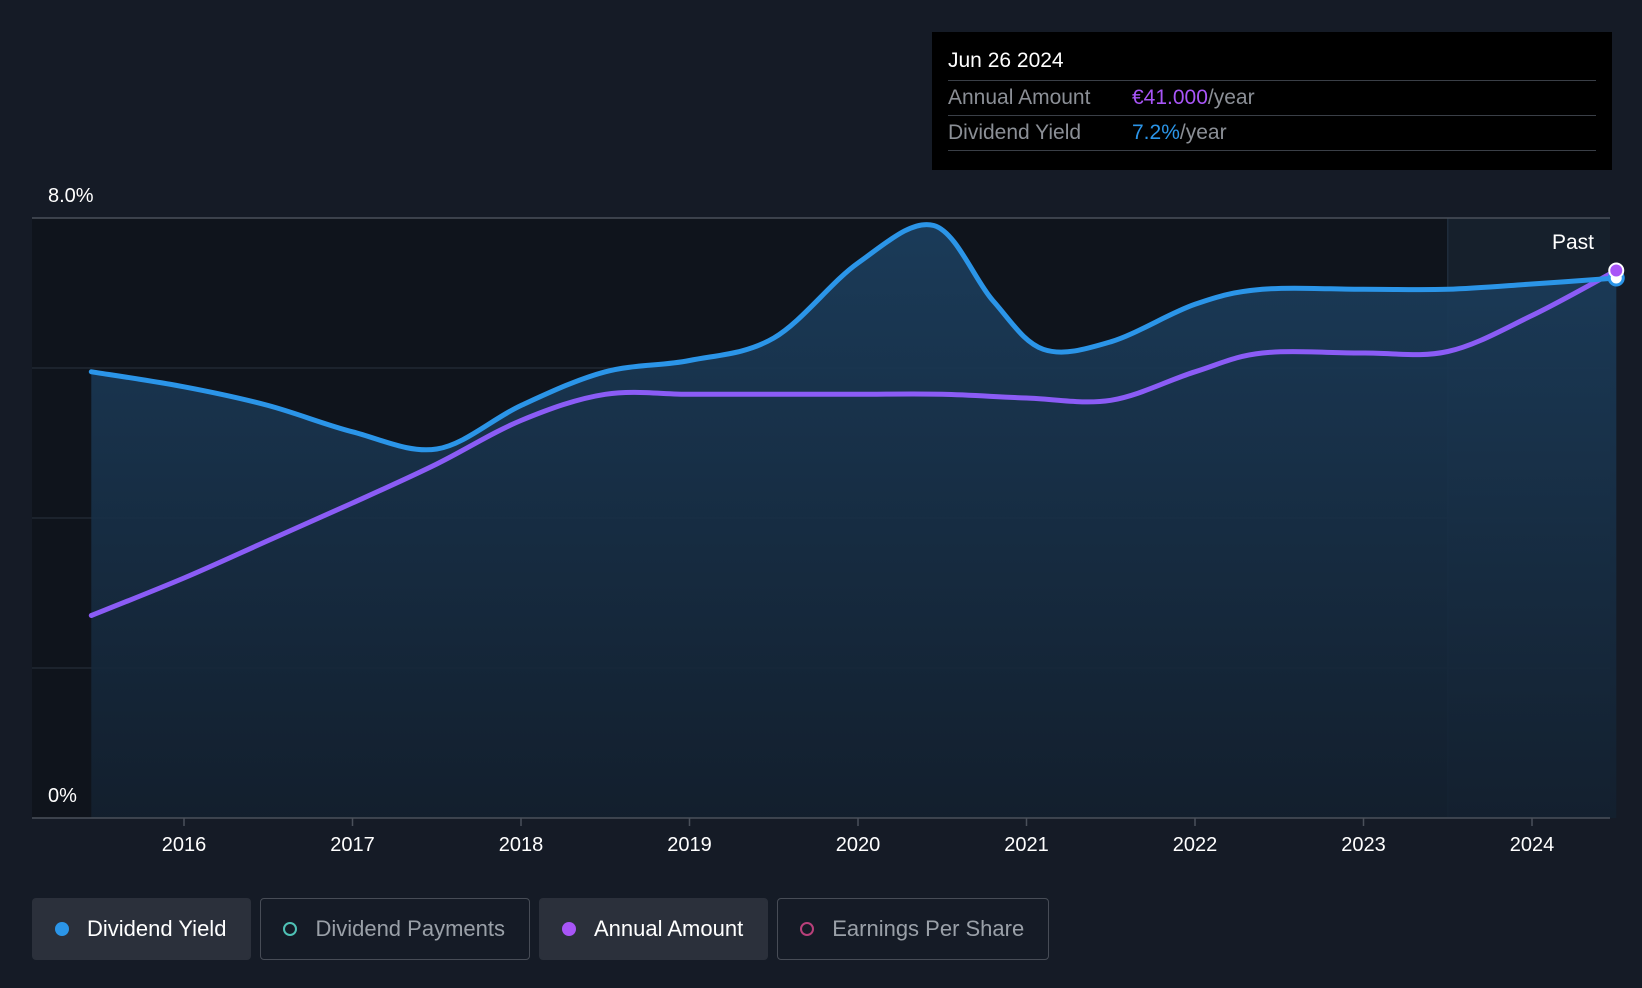 This screenshot has width=1642, height=988. Describe the element at coordinates (184, 845) in the screenshot. I see `x-tick-label: 2016` at that location.